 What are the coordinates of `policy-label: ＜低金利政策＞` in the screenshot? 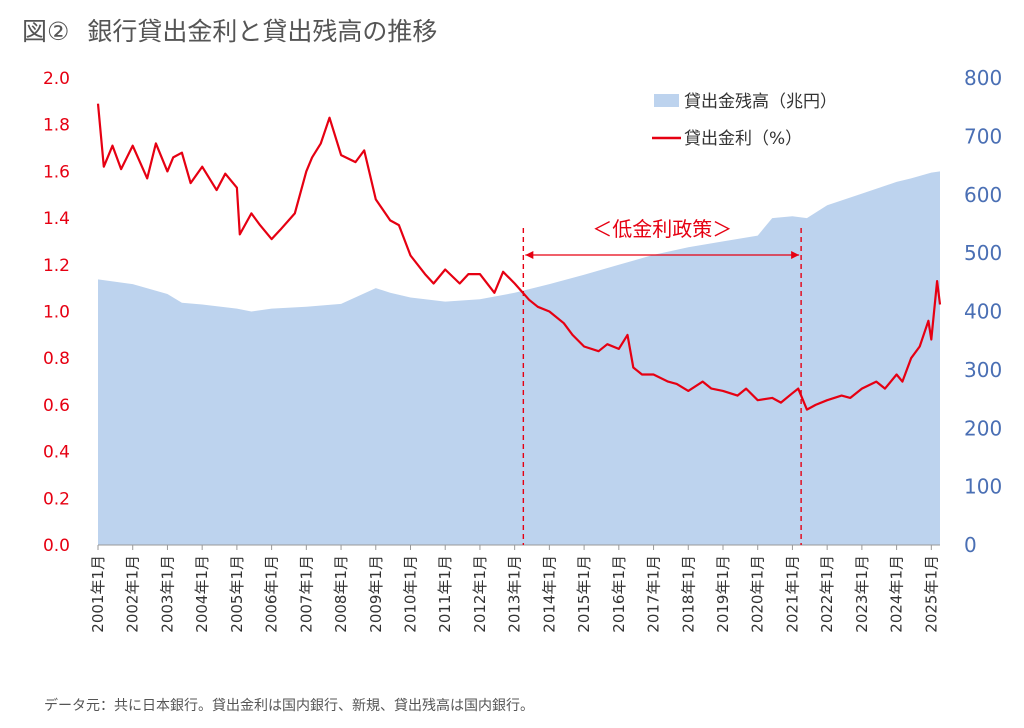 It's located at (662, 229).